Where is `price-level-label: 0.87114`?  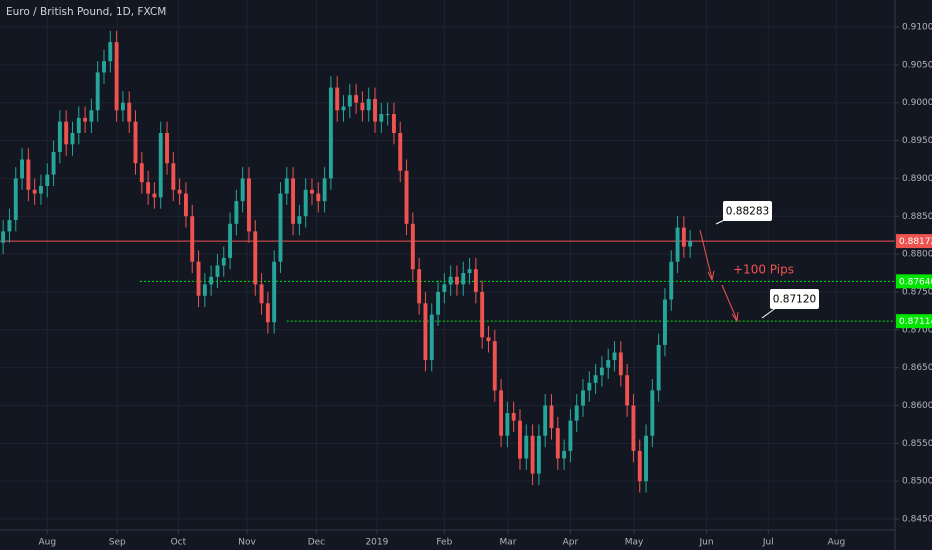
price-level-label: 0.87114 is located at coordinates (915, 322).